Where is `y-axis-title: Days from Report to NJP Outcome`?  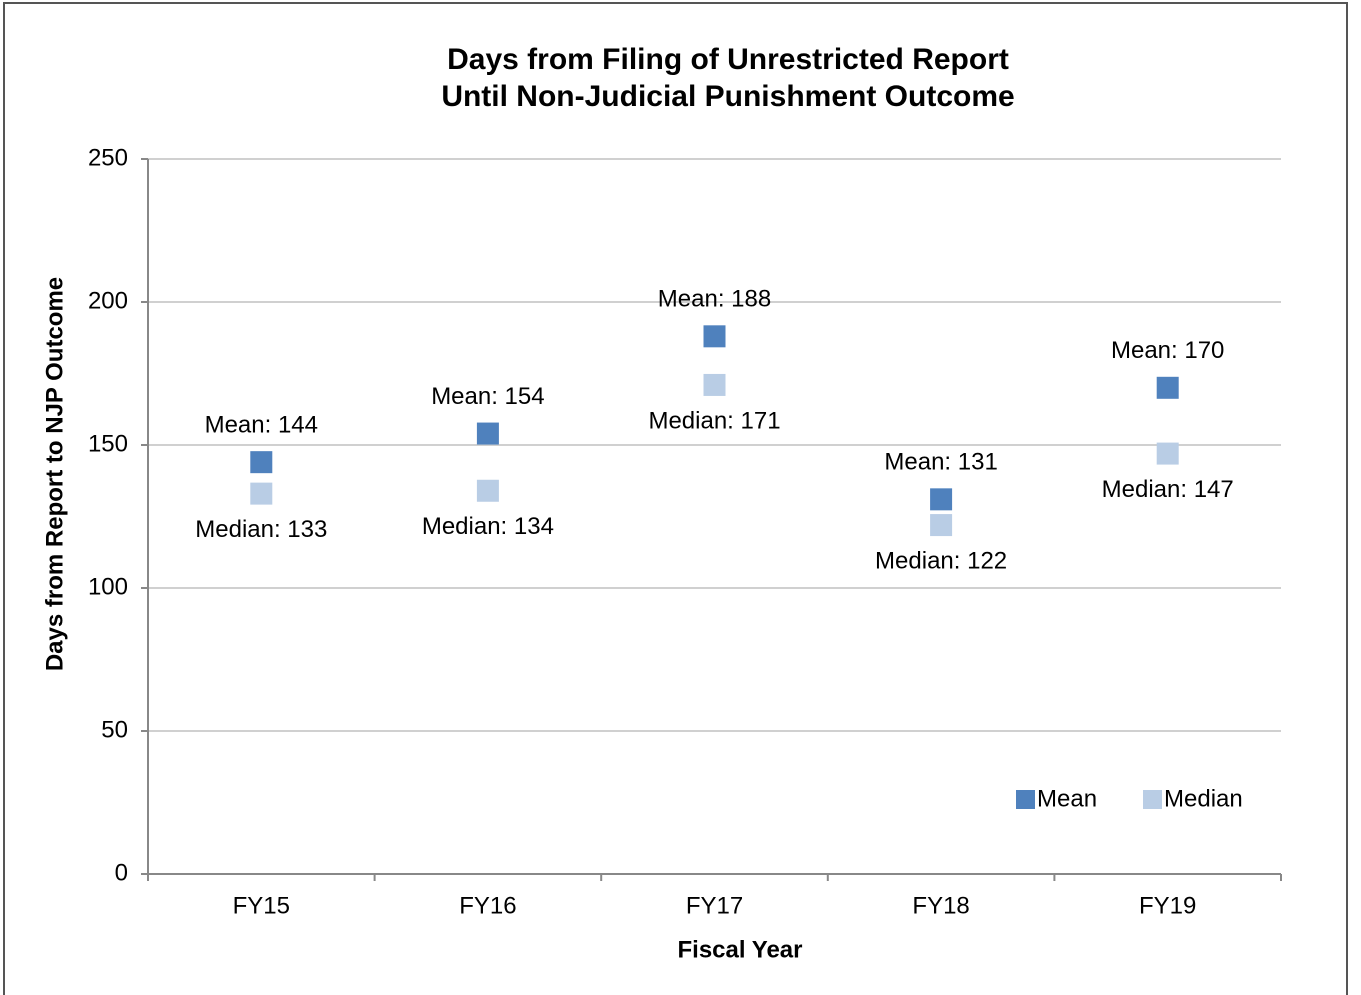
y-axis-title: Days from Report to NJP Outcome is located at coordinates (54, 474).